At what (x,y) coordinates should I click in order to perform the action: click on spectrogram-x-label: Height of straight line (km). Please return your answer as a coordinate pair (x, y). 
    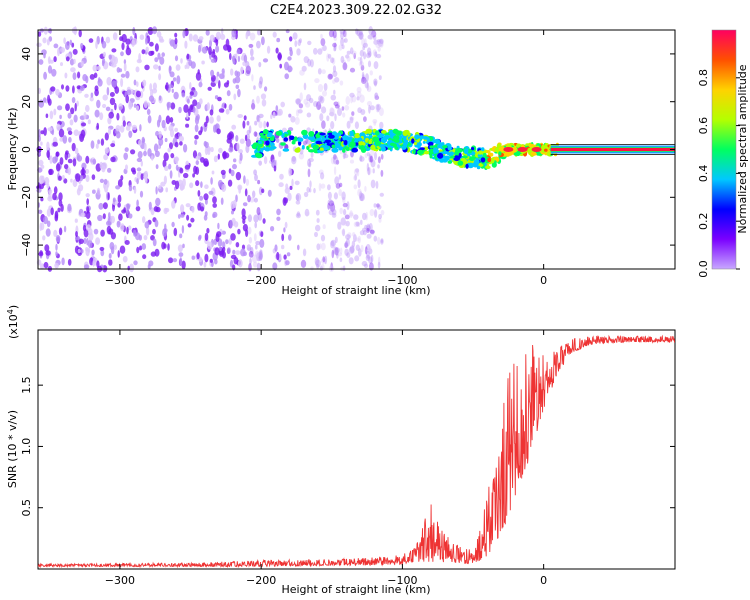
    Looking at the image, I should click on (355, 290).